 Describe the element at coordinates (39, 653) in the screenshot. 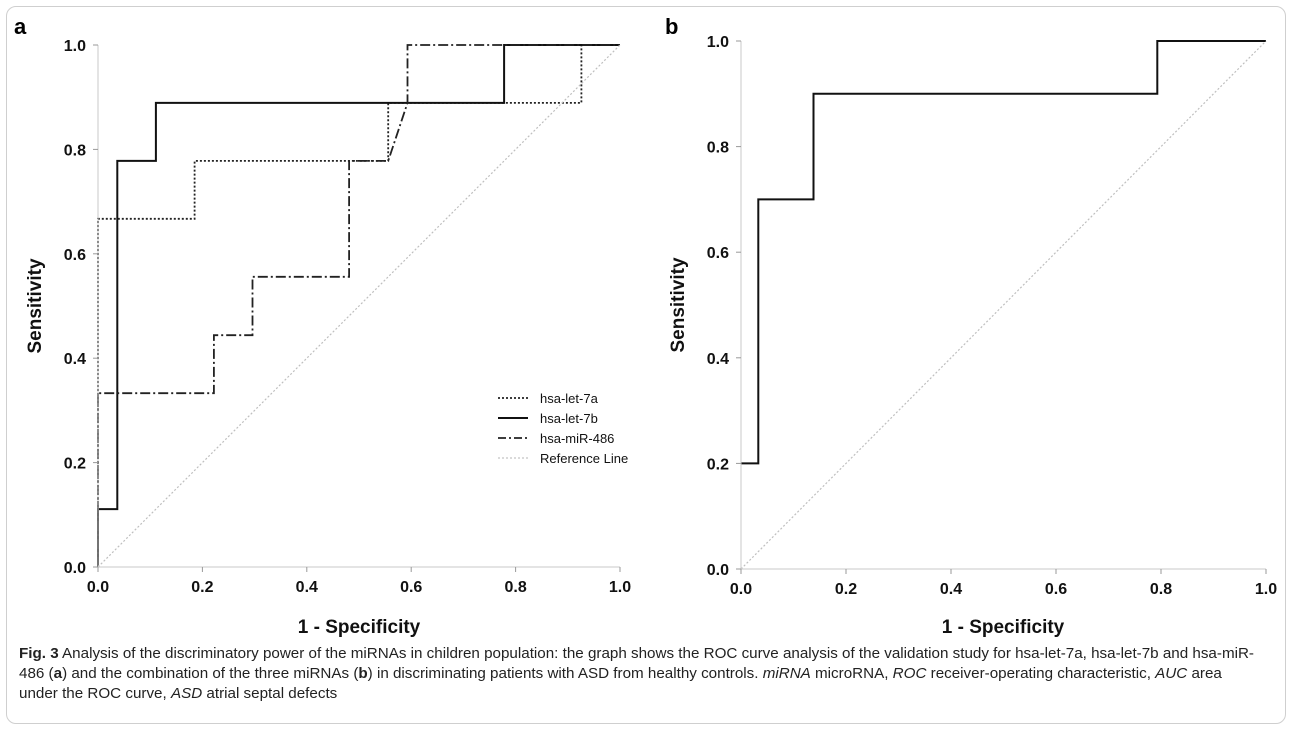

I see `caption-fig-label: Fig. 3` at that location.